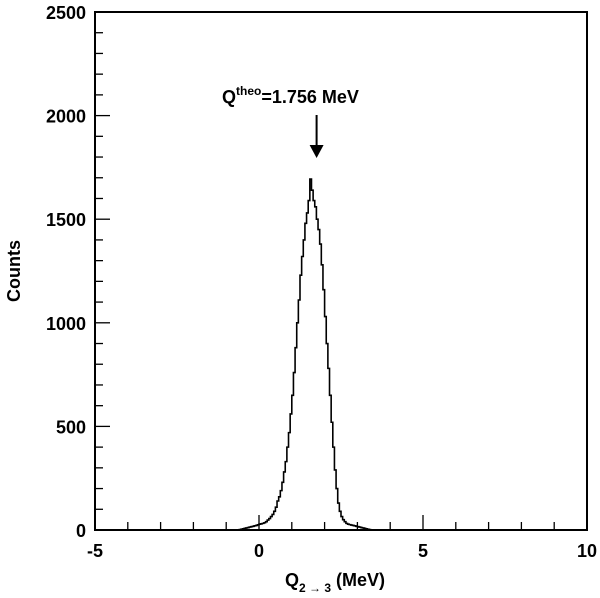 The image size is (600, 598). Describe the element at coordinates (66, 324) in the screenshot. I see `y-tick-label: 1000` at that location.